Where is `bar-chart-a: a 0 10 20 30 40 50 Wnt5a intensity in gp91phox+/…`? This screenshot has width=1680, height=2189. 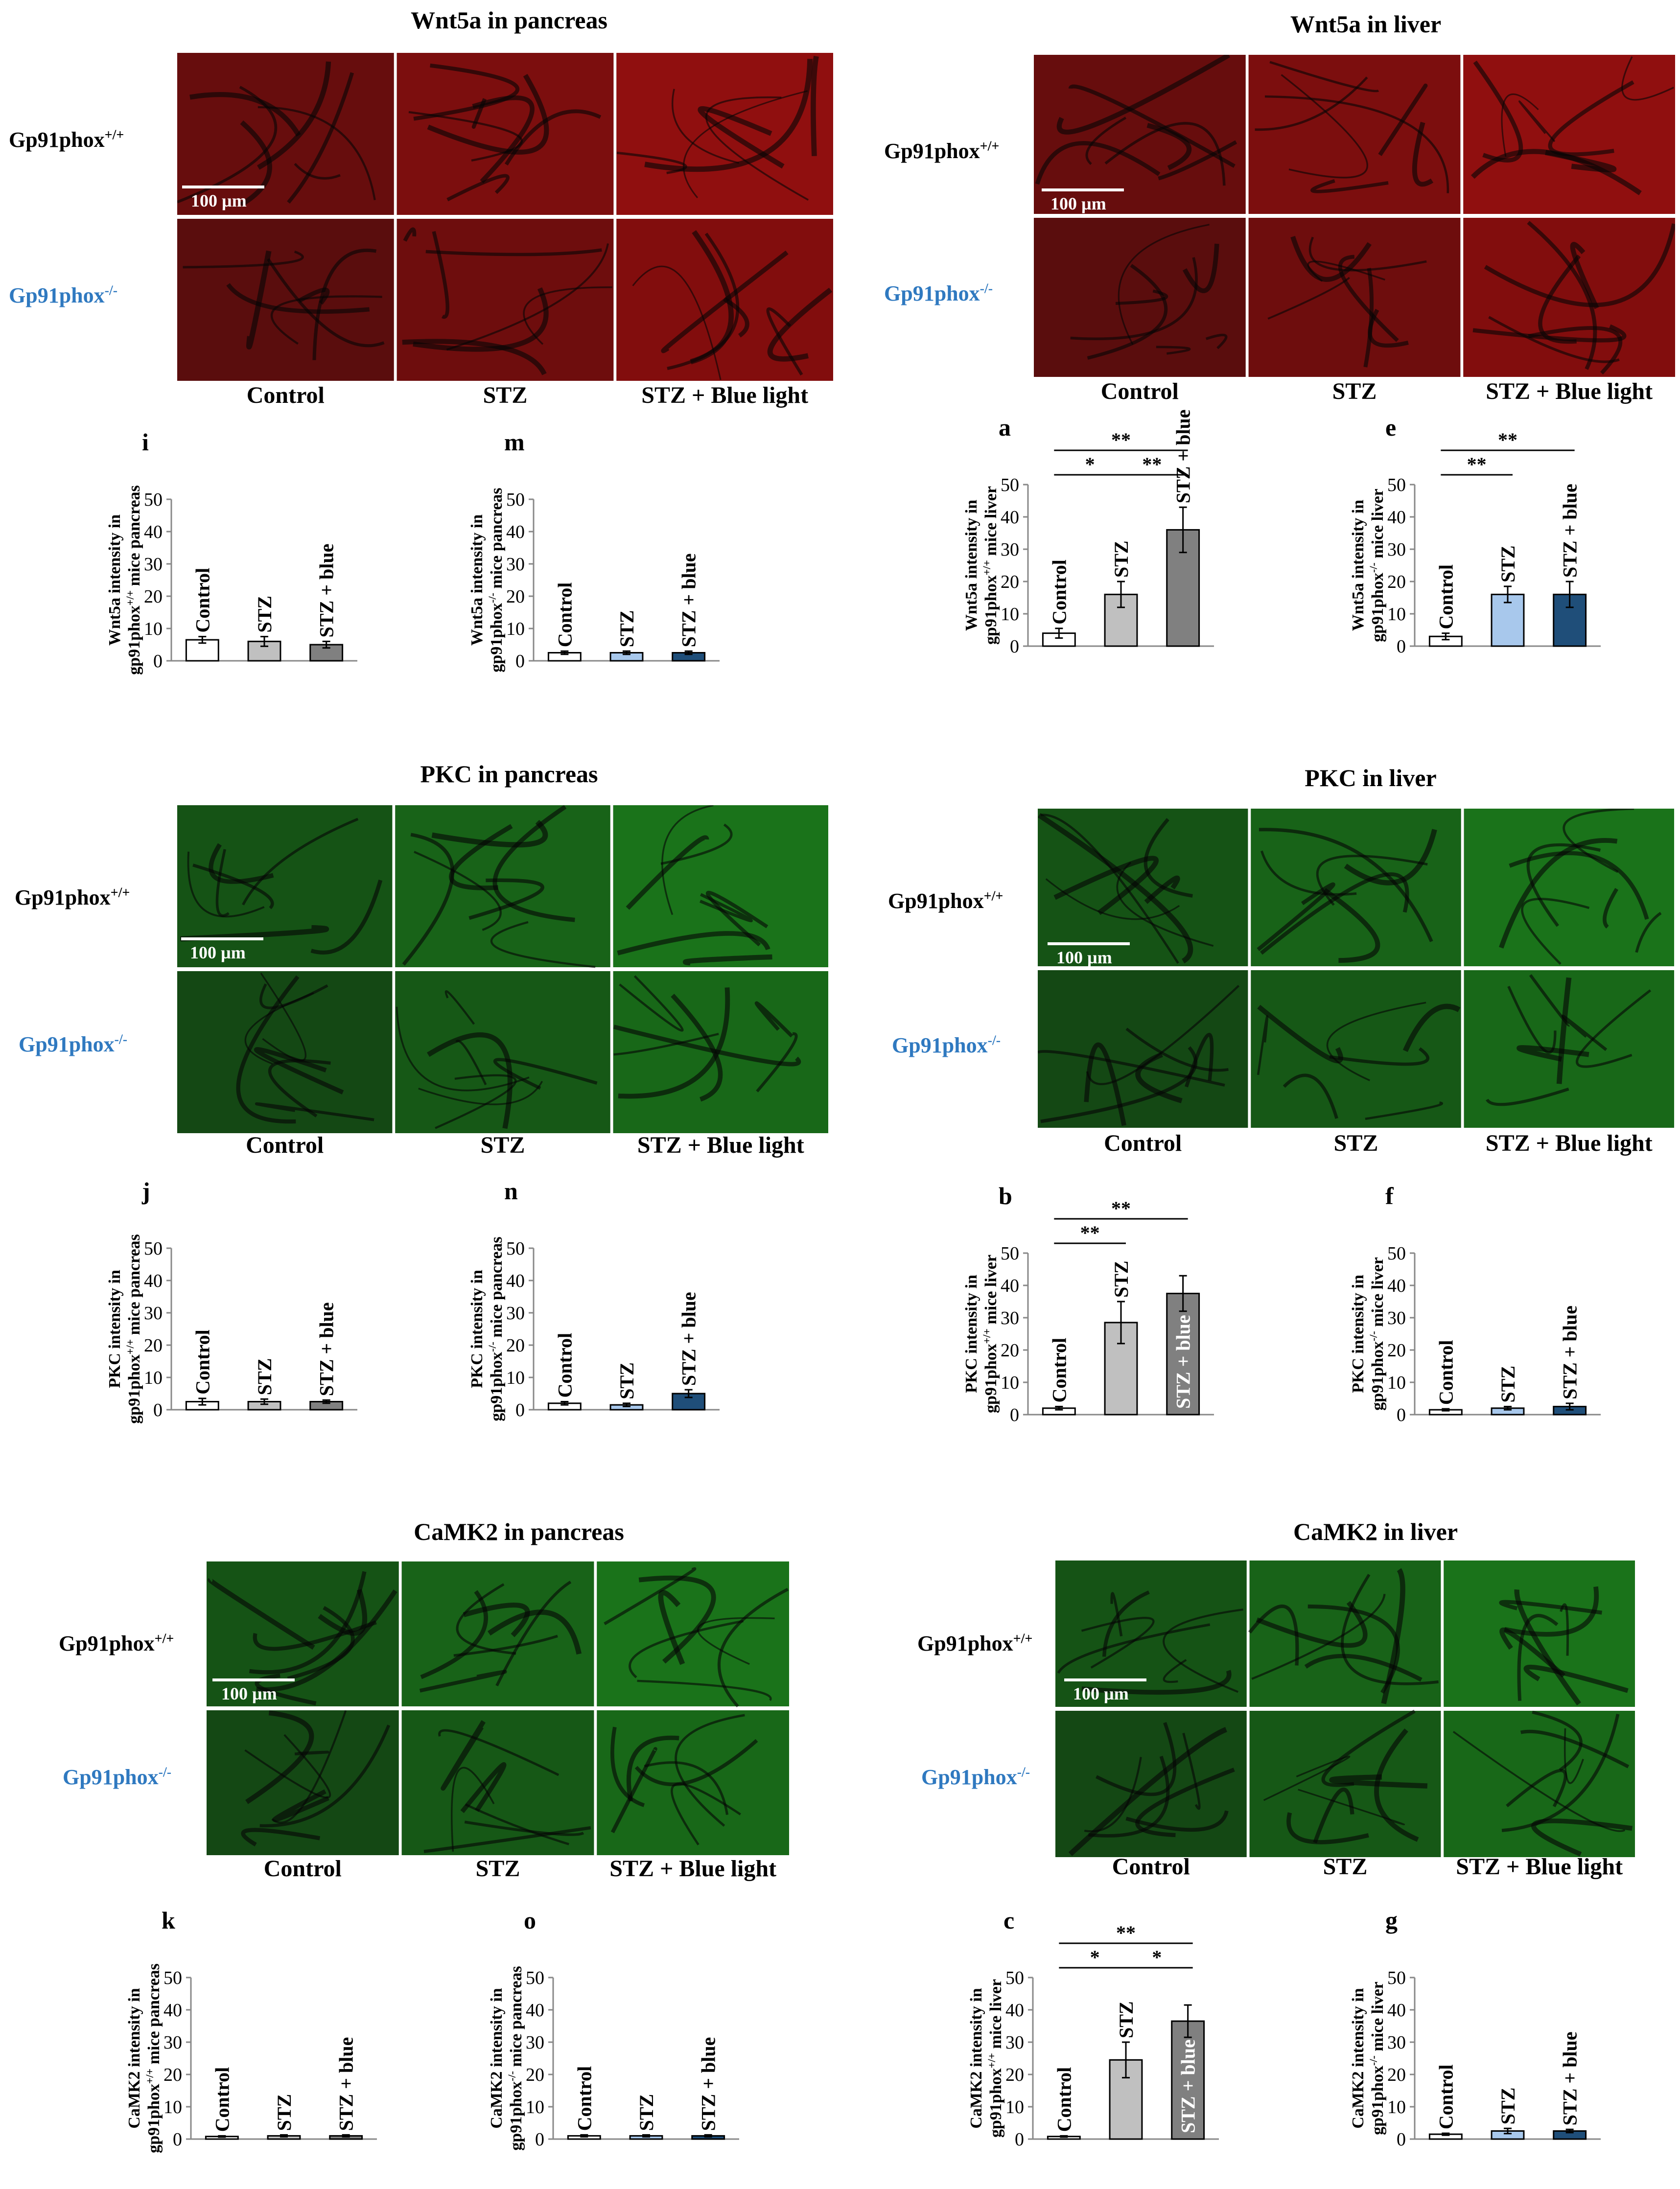
bar-chart-a: a 0 10 20 30 40 50 Wnt5a intensity in gp91phox+/… is located at coordinates (1088, 533).